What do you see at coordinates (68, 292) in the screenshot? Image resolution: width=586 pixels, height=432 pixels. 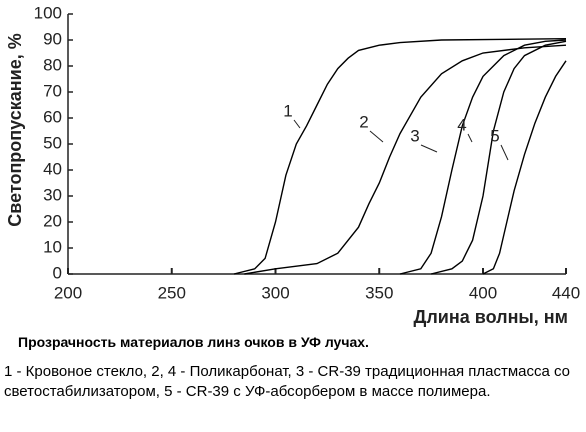 I see `x-tick-label: 200` at bounding box center [68, 292].